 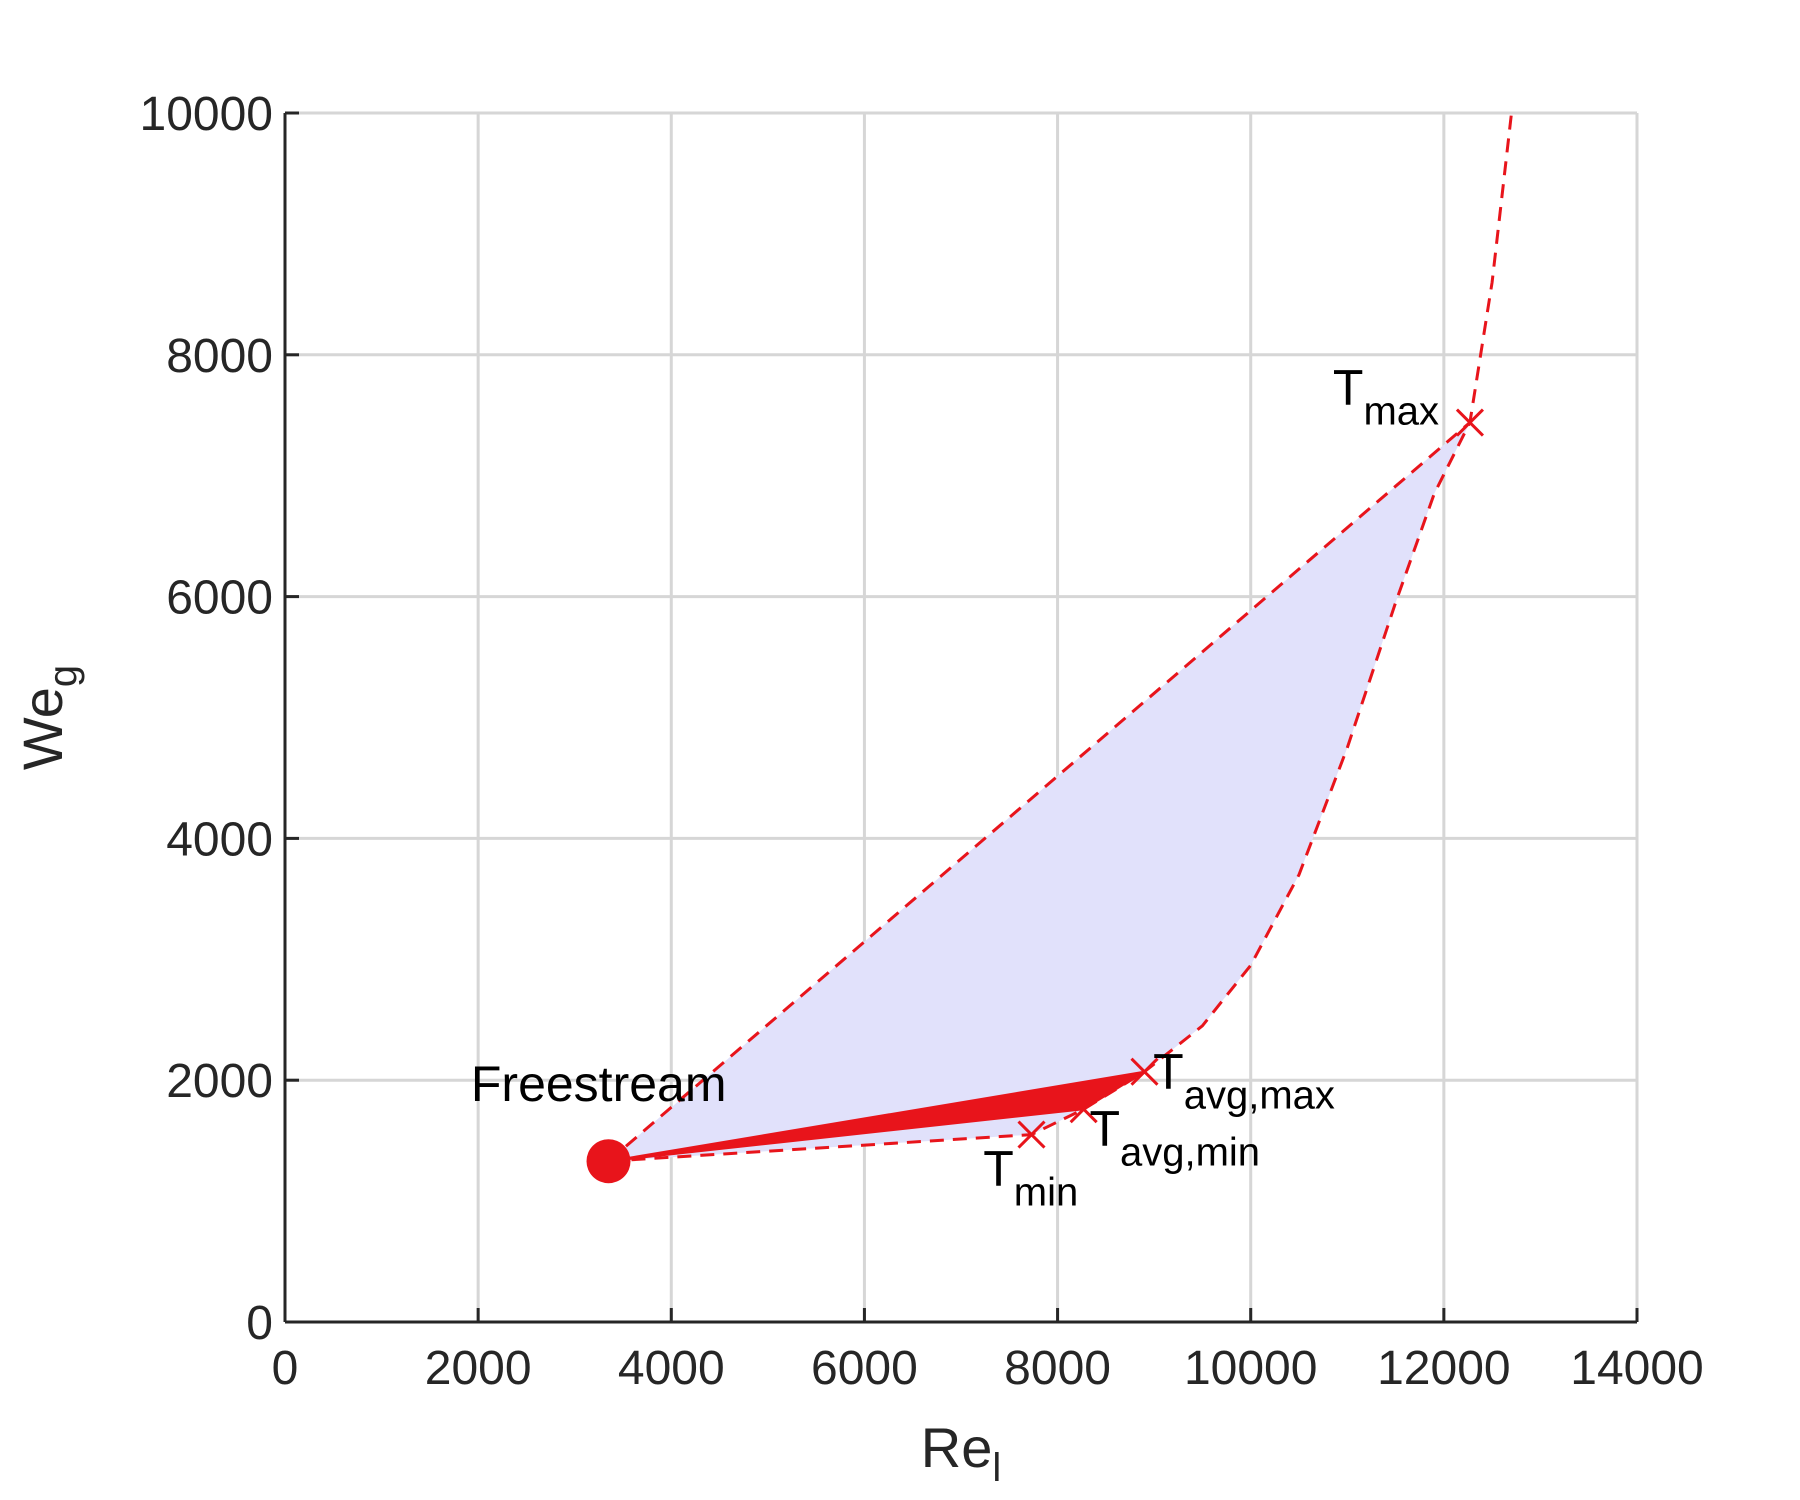 What do you see at coordinates (1386, 396) in the screenshot?
I see `t-max-label: Tmax` at bounding box center [1386, 396].